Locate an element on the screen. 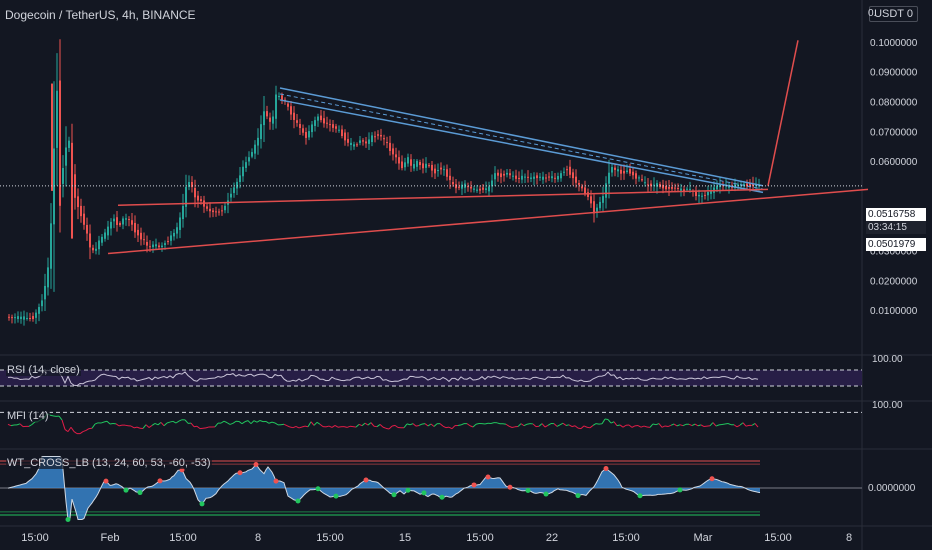 The image size is (932, 550). currency-unit-button: USDT 0 is located at coordinates (893, 14).